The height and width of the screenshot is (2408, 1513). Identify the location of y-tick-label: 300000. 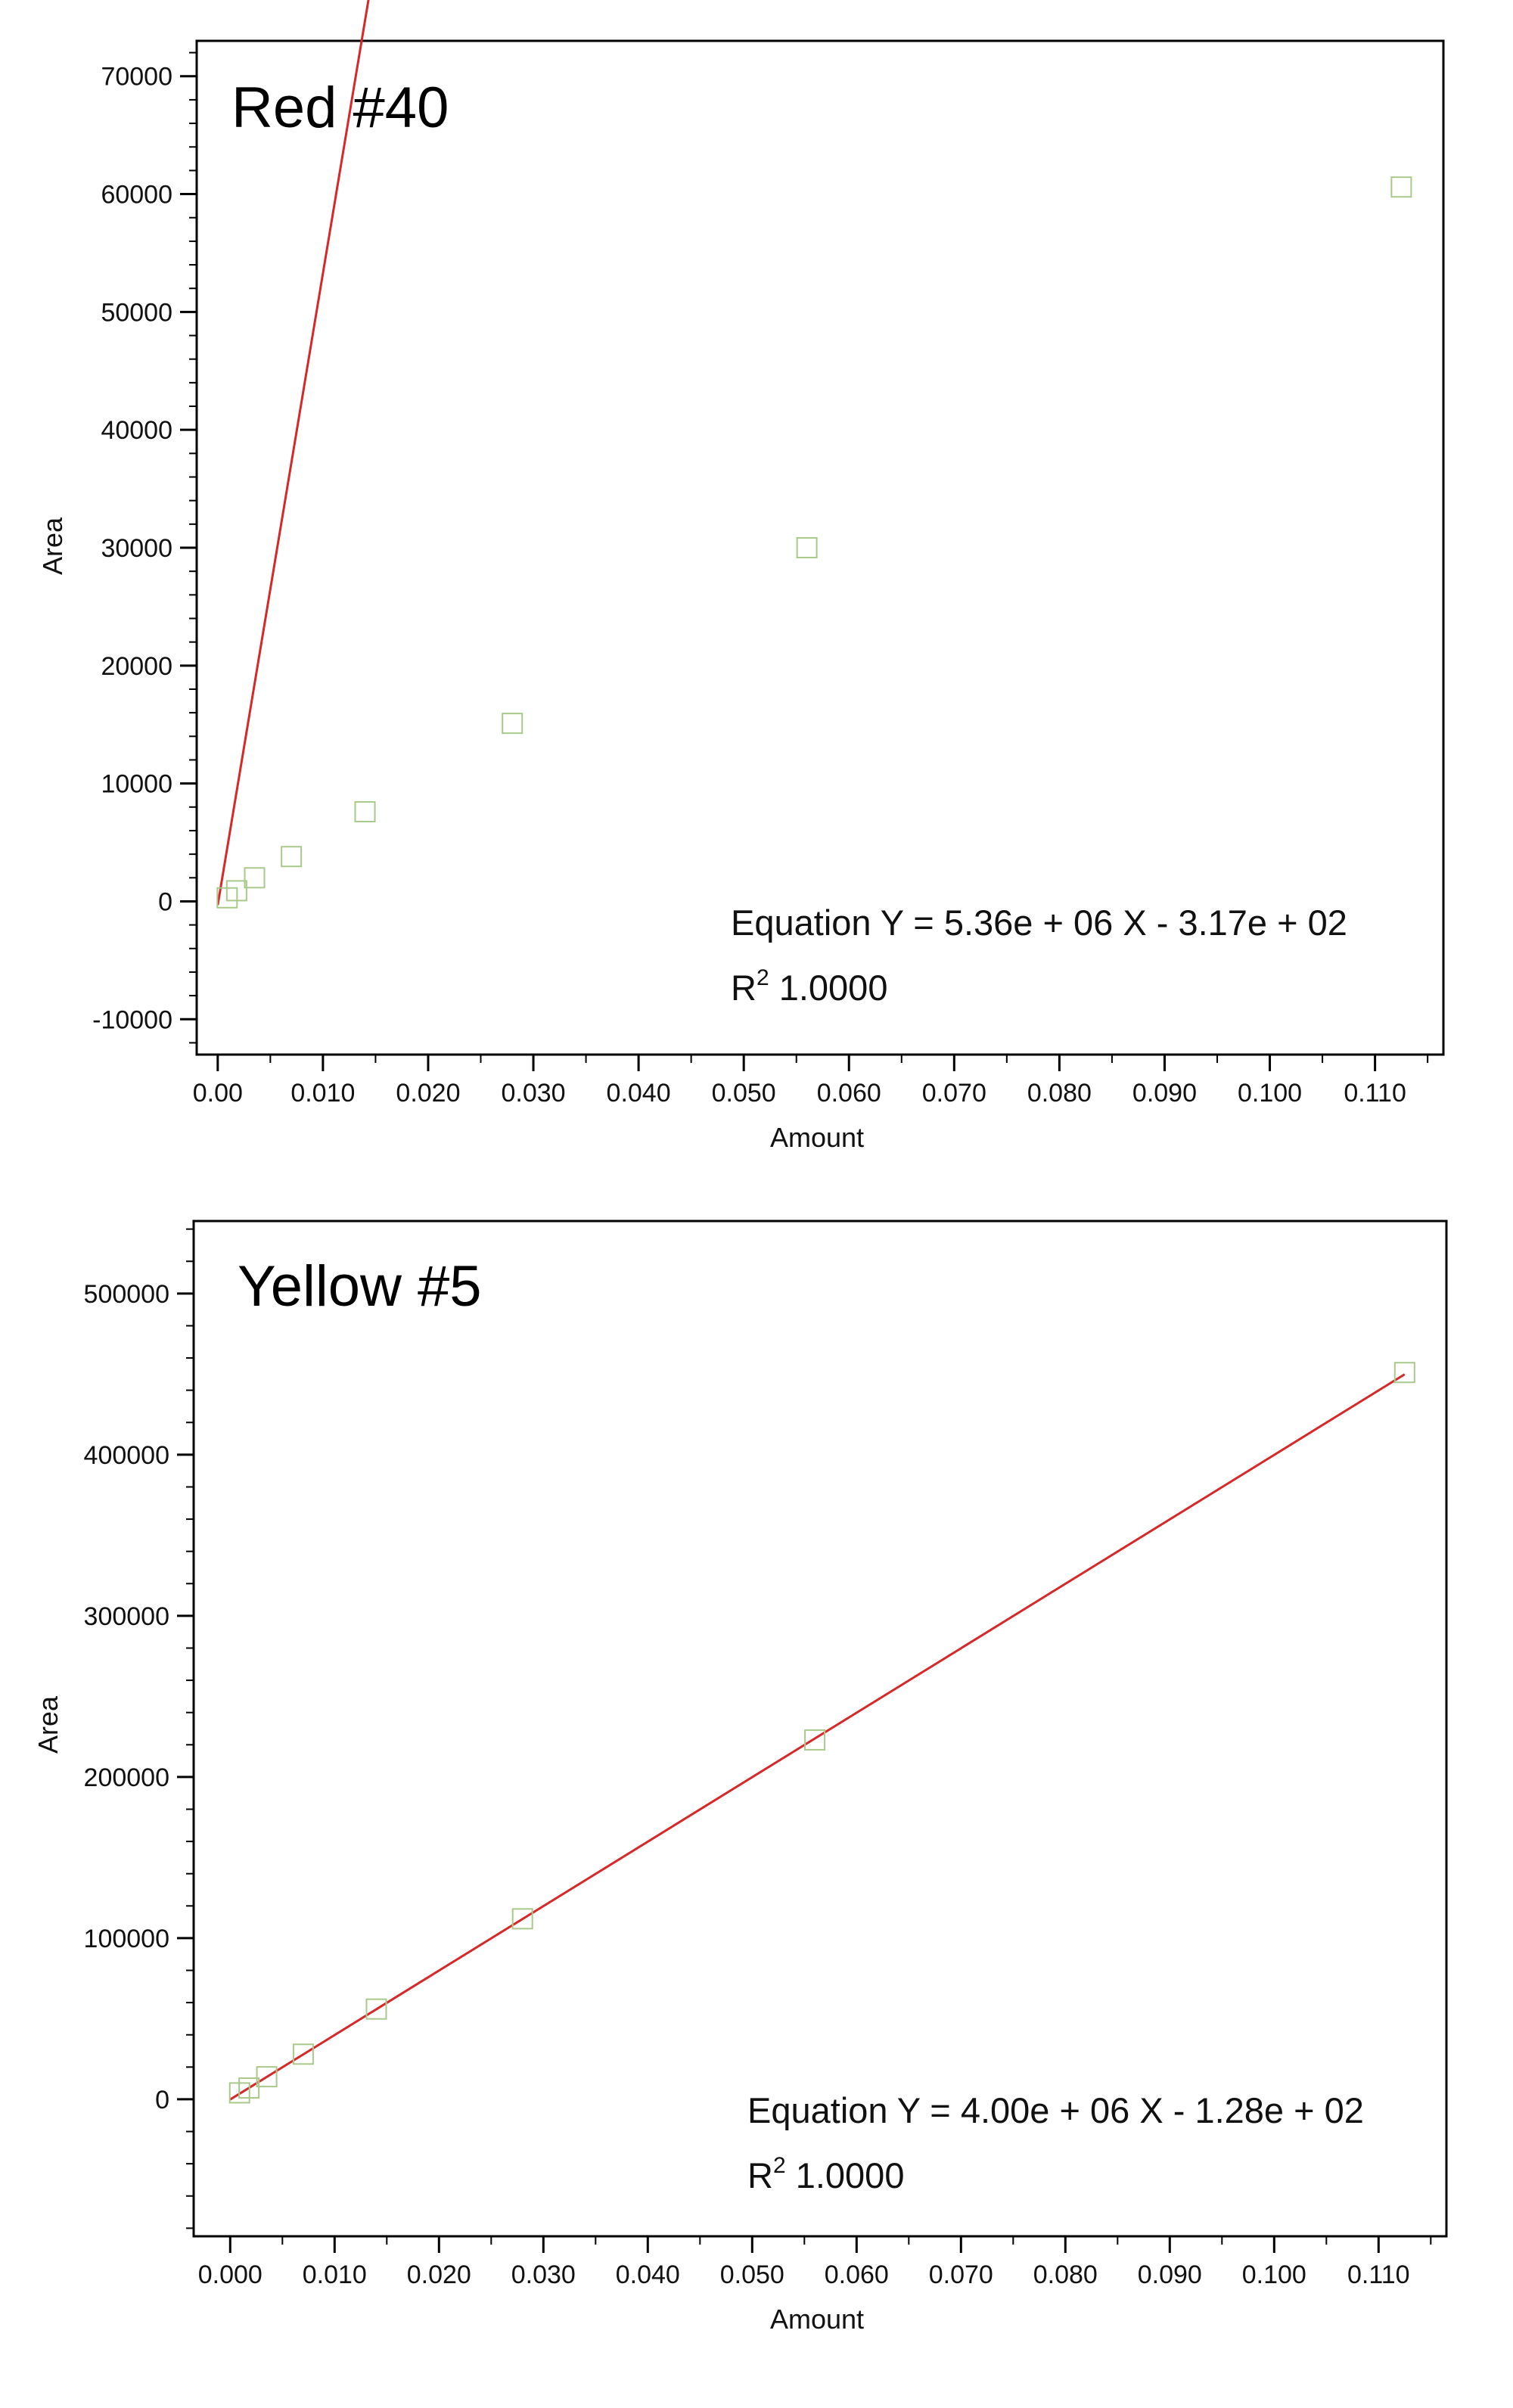
(126, 1616).